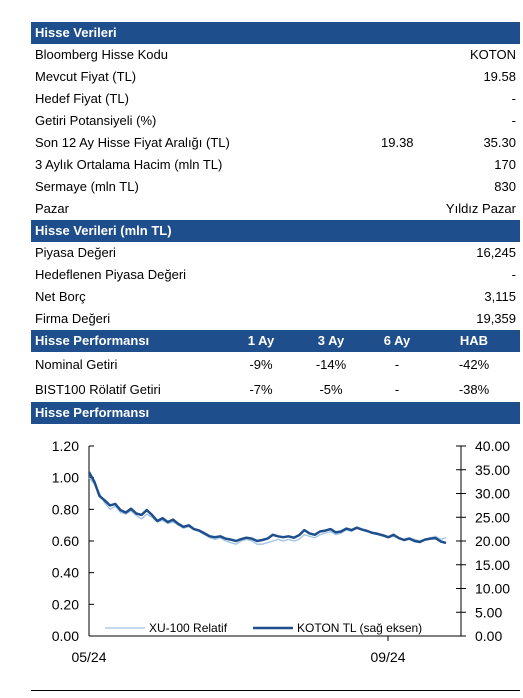 This screenshot has width=523, height=698. What do you see at coordinates (500, 296) in the screenshot?
I see `row-value: 3,115` at bounding box center [500, 296].